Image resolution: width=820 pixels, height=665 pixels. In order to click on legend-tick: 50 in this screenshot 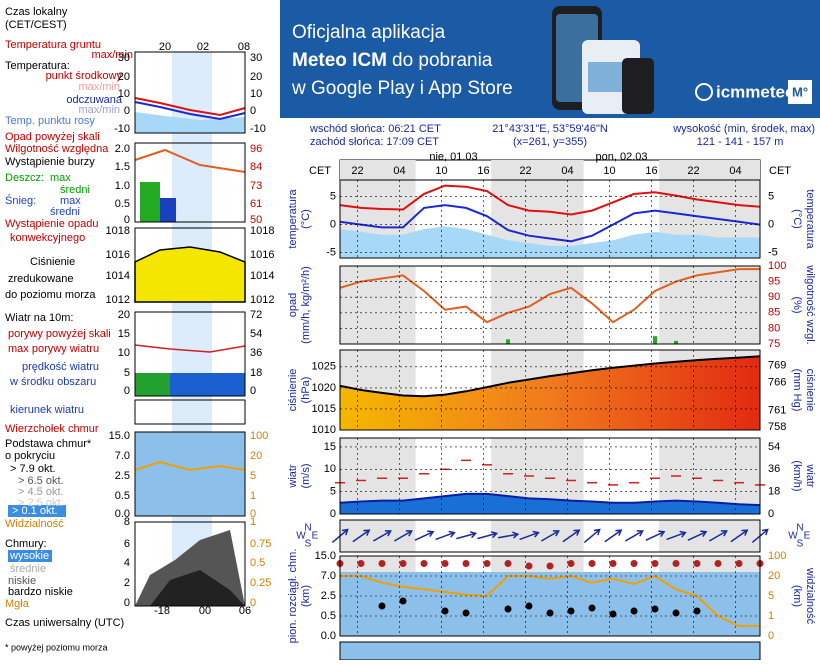, I will do `click(256, 220)`.